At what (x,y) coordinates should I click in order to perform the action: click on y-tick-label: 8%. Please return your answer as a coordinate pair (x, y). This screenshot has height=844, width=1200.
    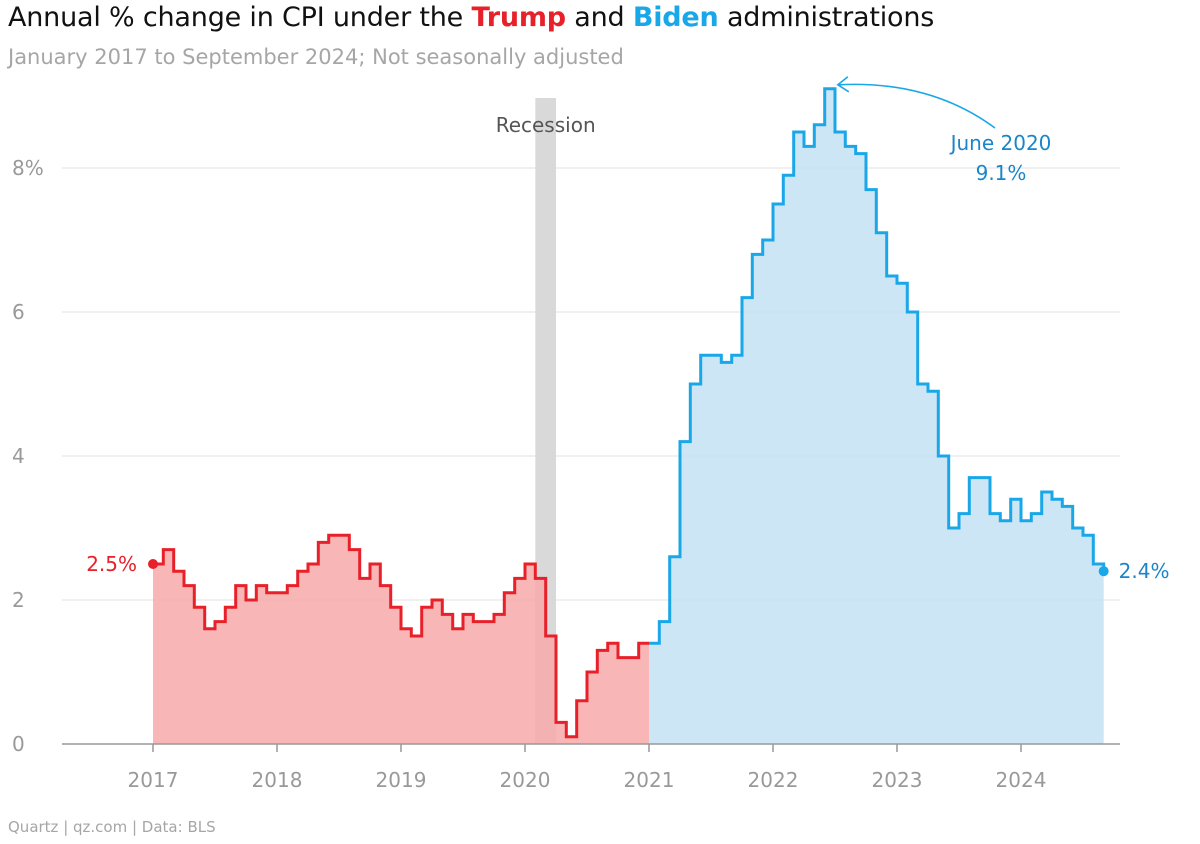
    Looking at the image, I should click on (28, 168).